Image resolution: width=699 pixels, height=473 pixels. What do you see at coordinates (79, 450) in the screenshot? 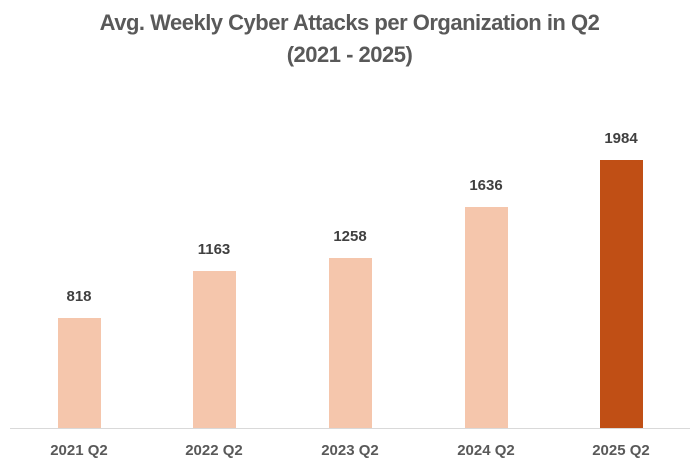
I see `x-tick-label: 2021 Q2` at bounding box center [79, 450].